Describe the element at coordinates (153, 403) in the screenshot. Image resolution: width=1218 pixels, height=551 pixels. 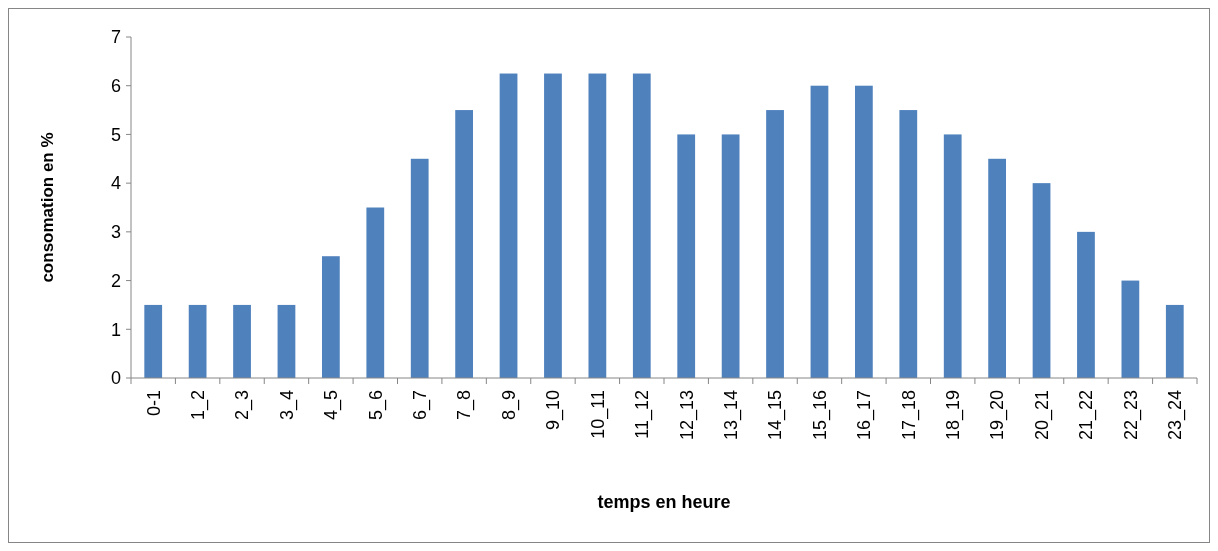
I see `x-tick-label: 0-1` at that location.